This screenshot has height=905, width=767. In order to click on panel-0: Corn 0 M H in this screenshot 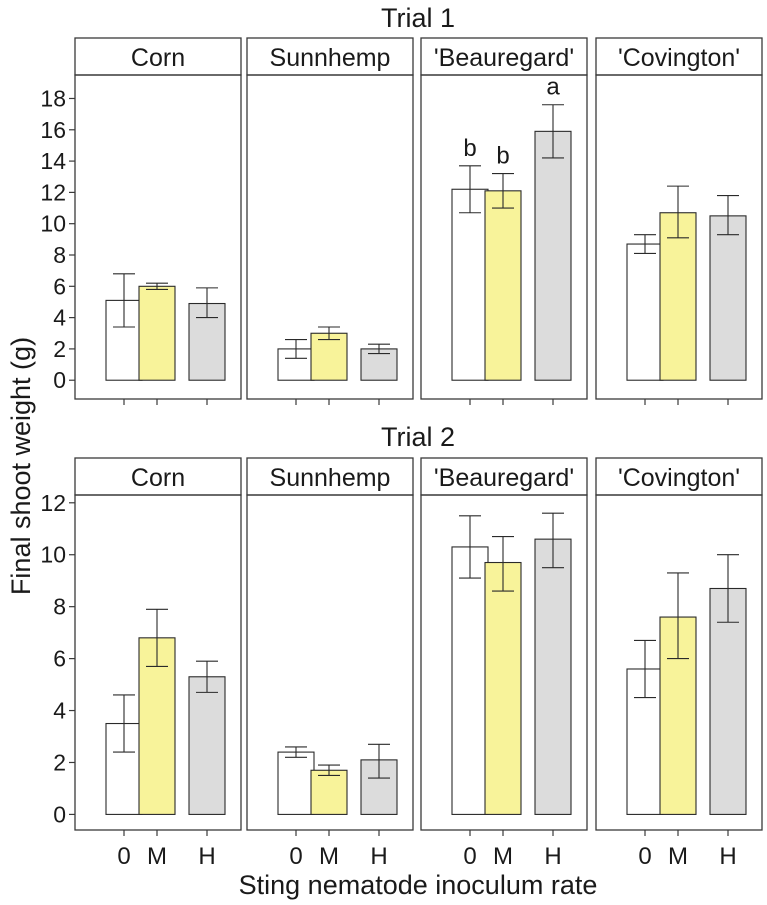, I will do `click(158, 663)`.